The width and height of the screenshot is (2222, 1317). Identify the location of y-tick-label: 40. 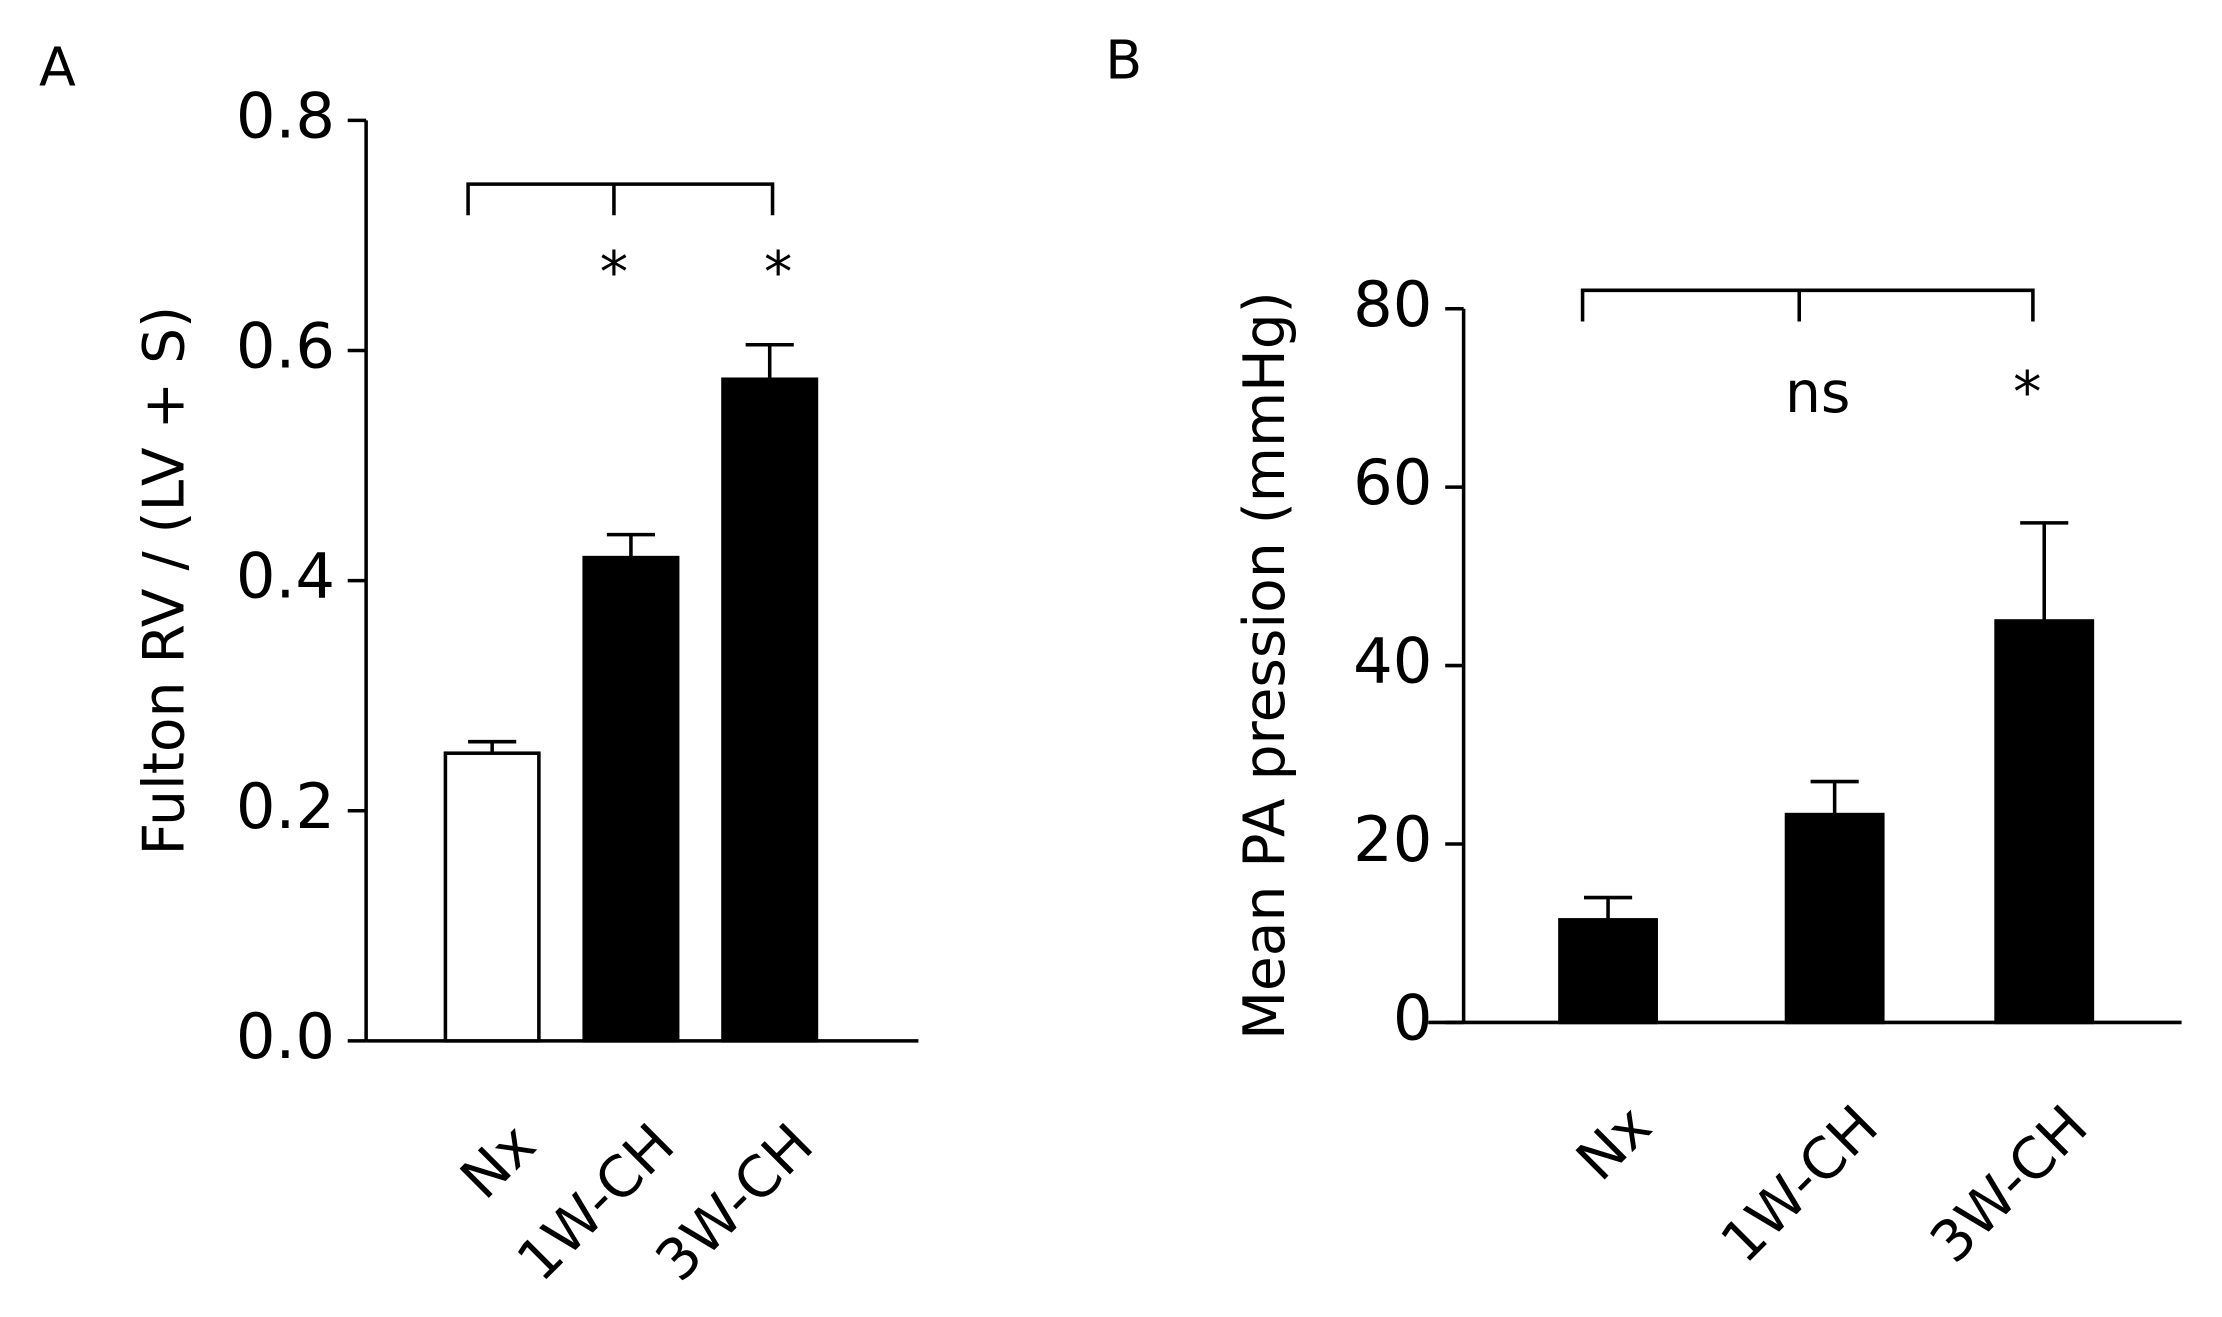
(1392, 661).